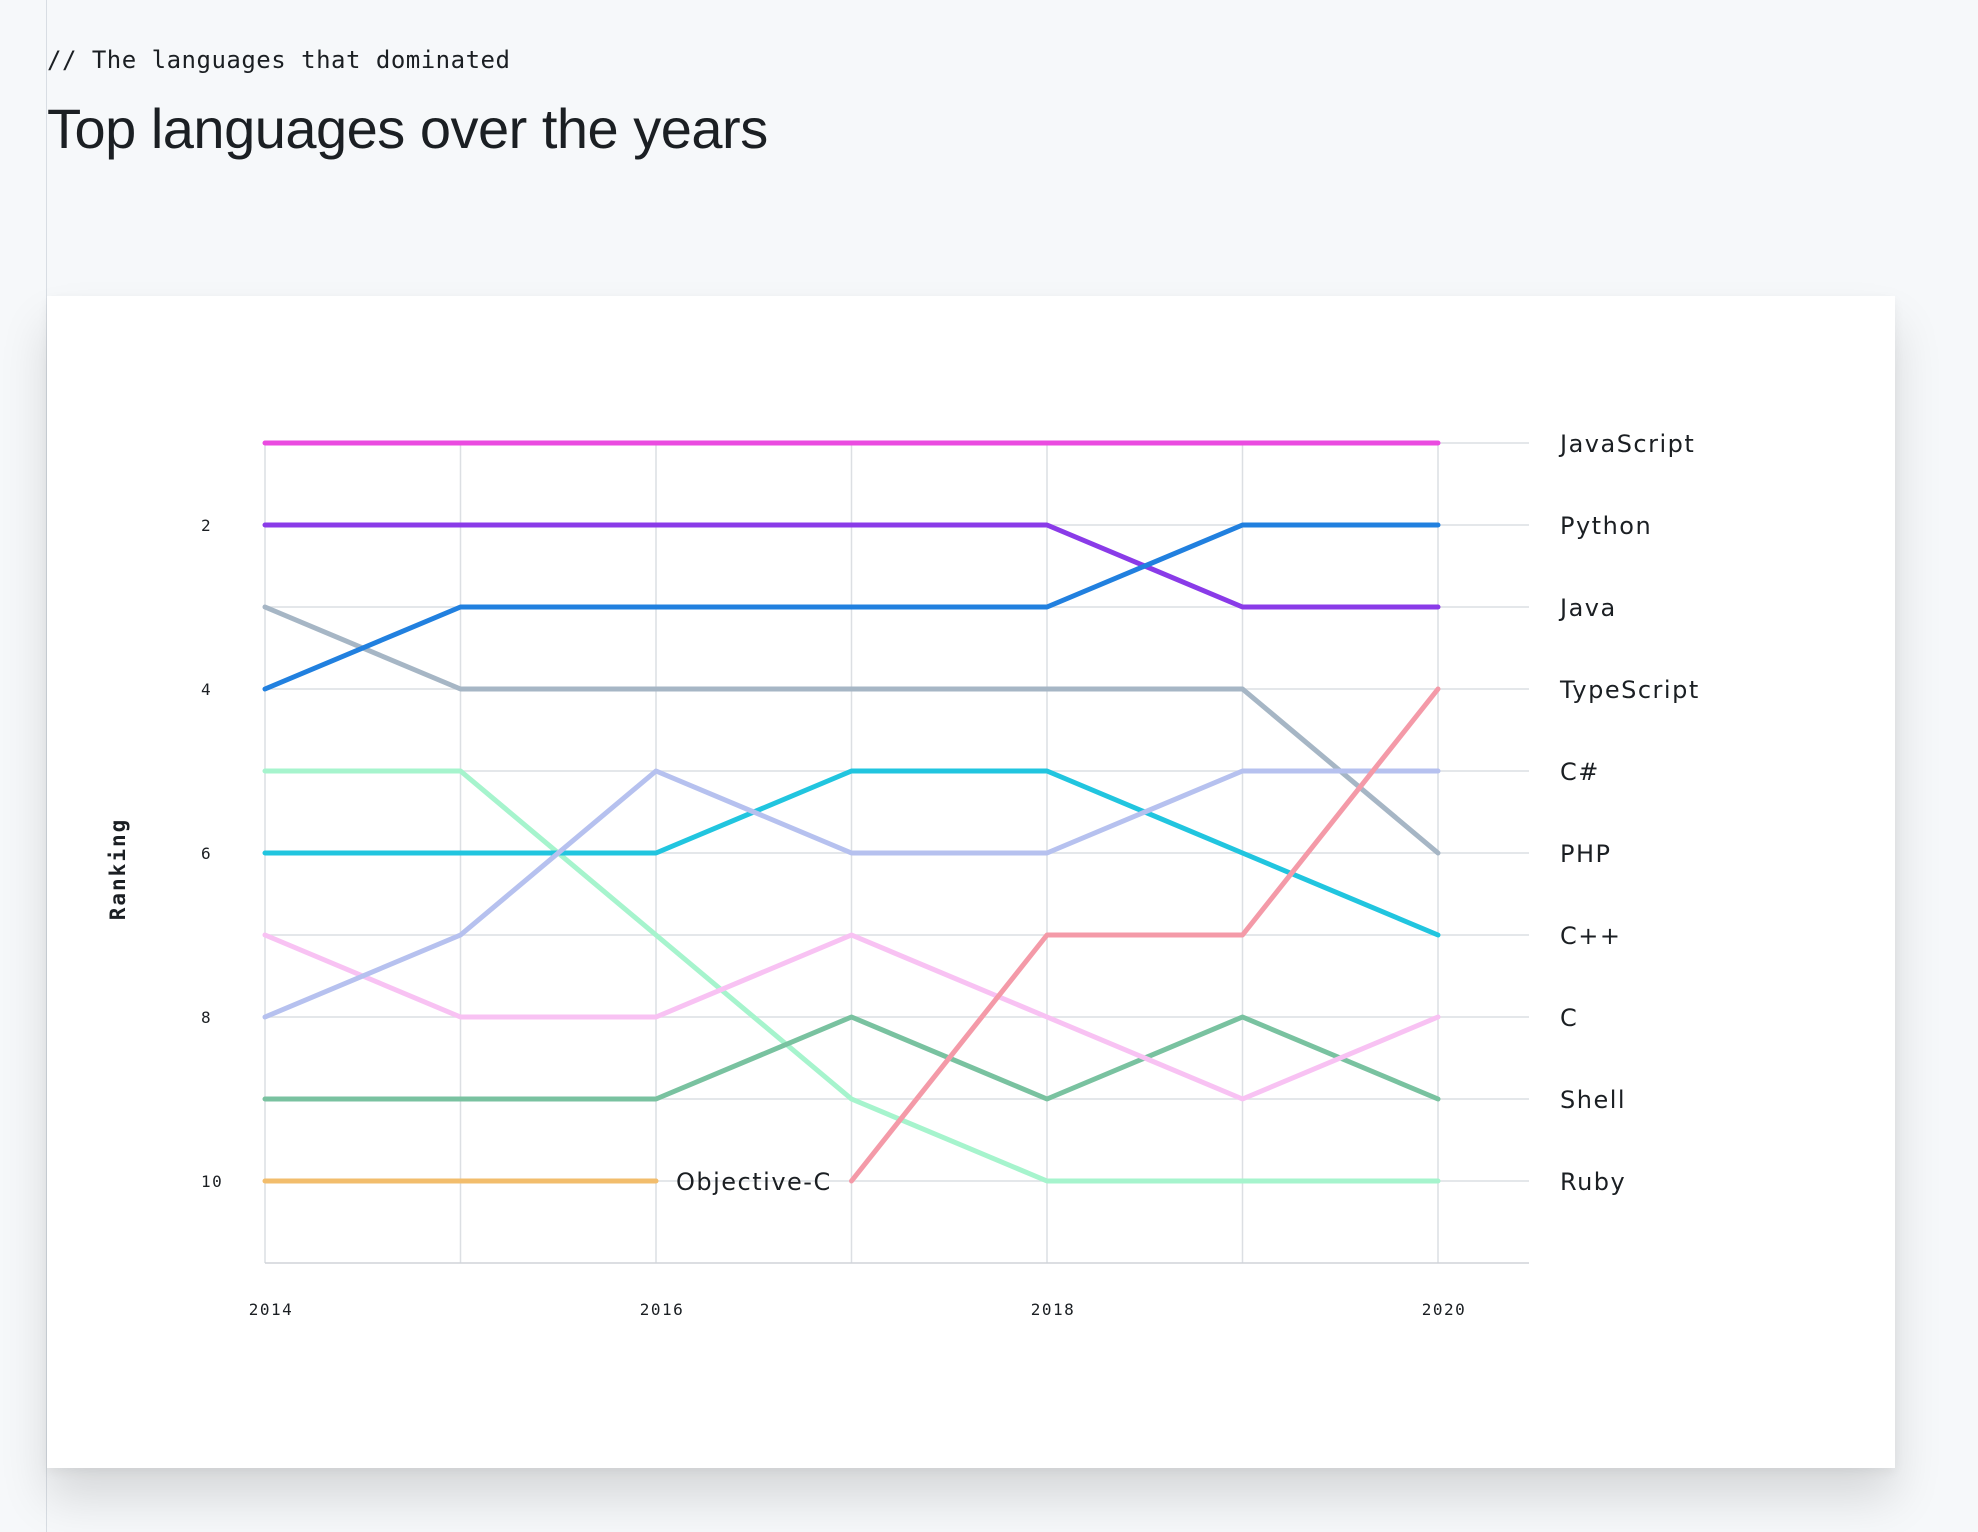  I want to click on series-label-c: C, so click(1569, 1018).